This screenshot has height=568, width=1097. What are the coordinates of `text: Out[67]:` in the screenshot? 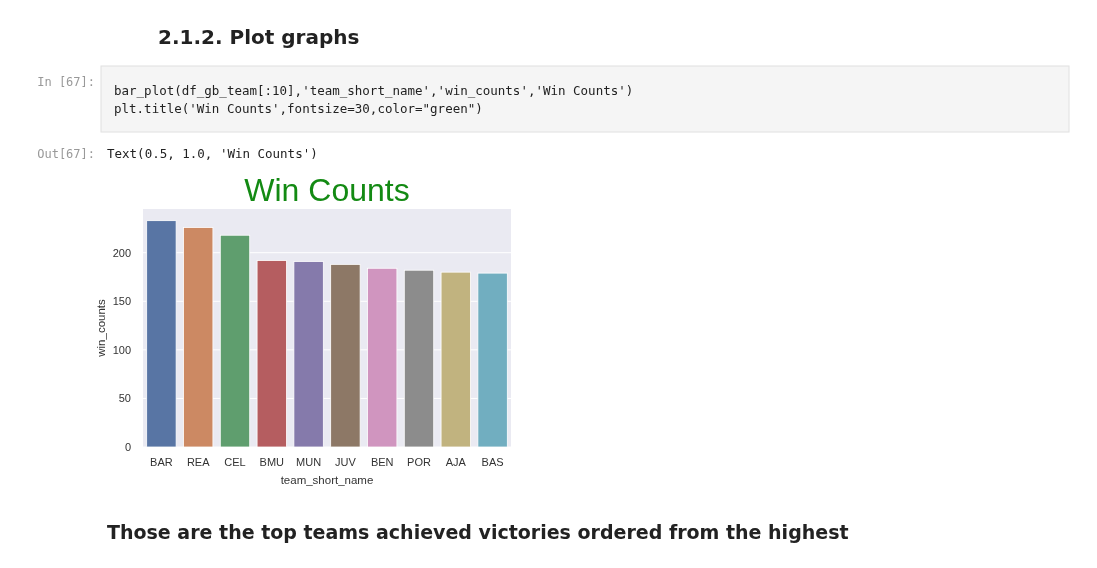 It's located at (66, 154).